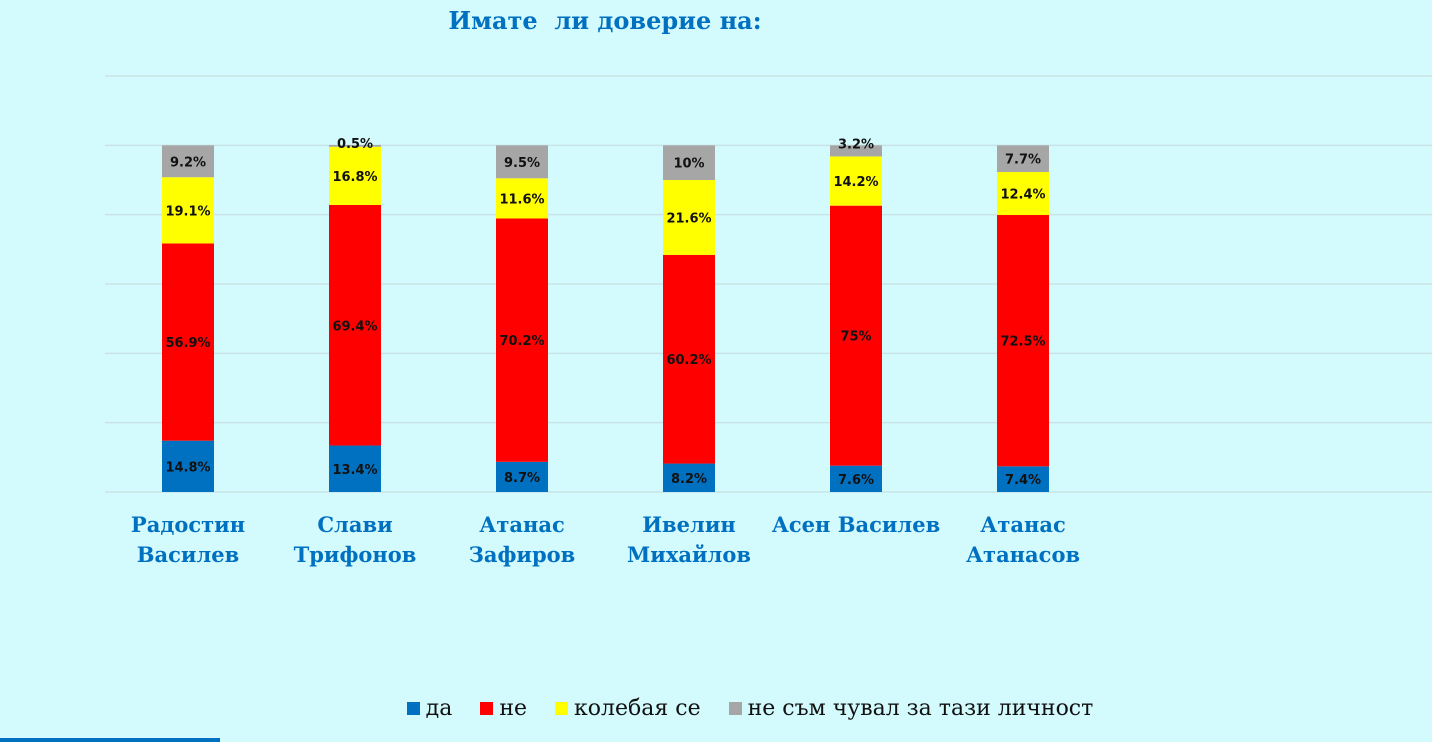 The width and height of the screenshot is (1432, 742). I want to click on legend-item: не съм чувал за тази личност, so click(911, 708).